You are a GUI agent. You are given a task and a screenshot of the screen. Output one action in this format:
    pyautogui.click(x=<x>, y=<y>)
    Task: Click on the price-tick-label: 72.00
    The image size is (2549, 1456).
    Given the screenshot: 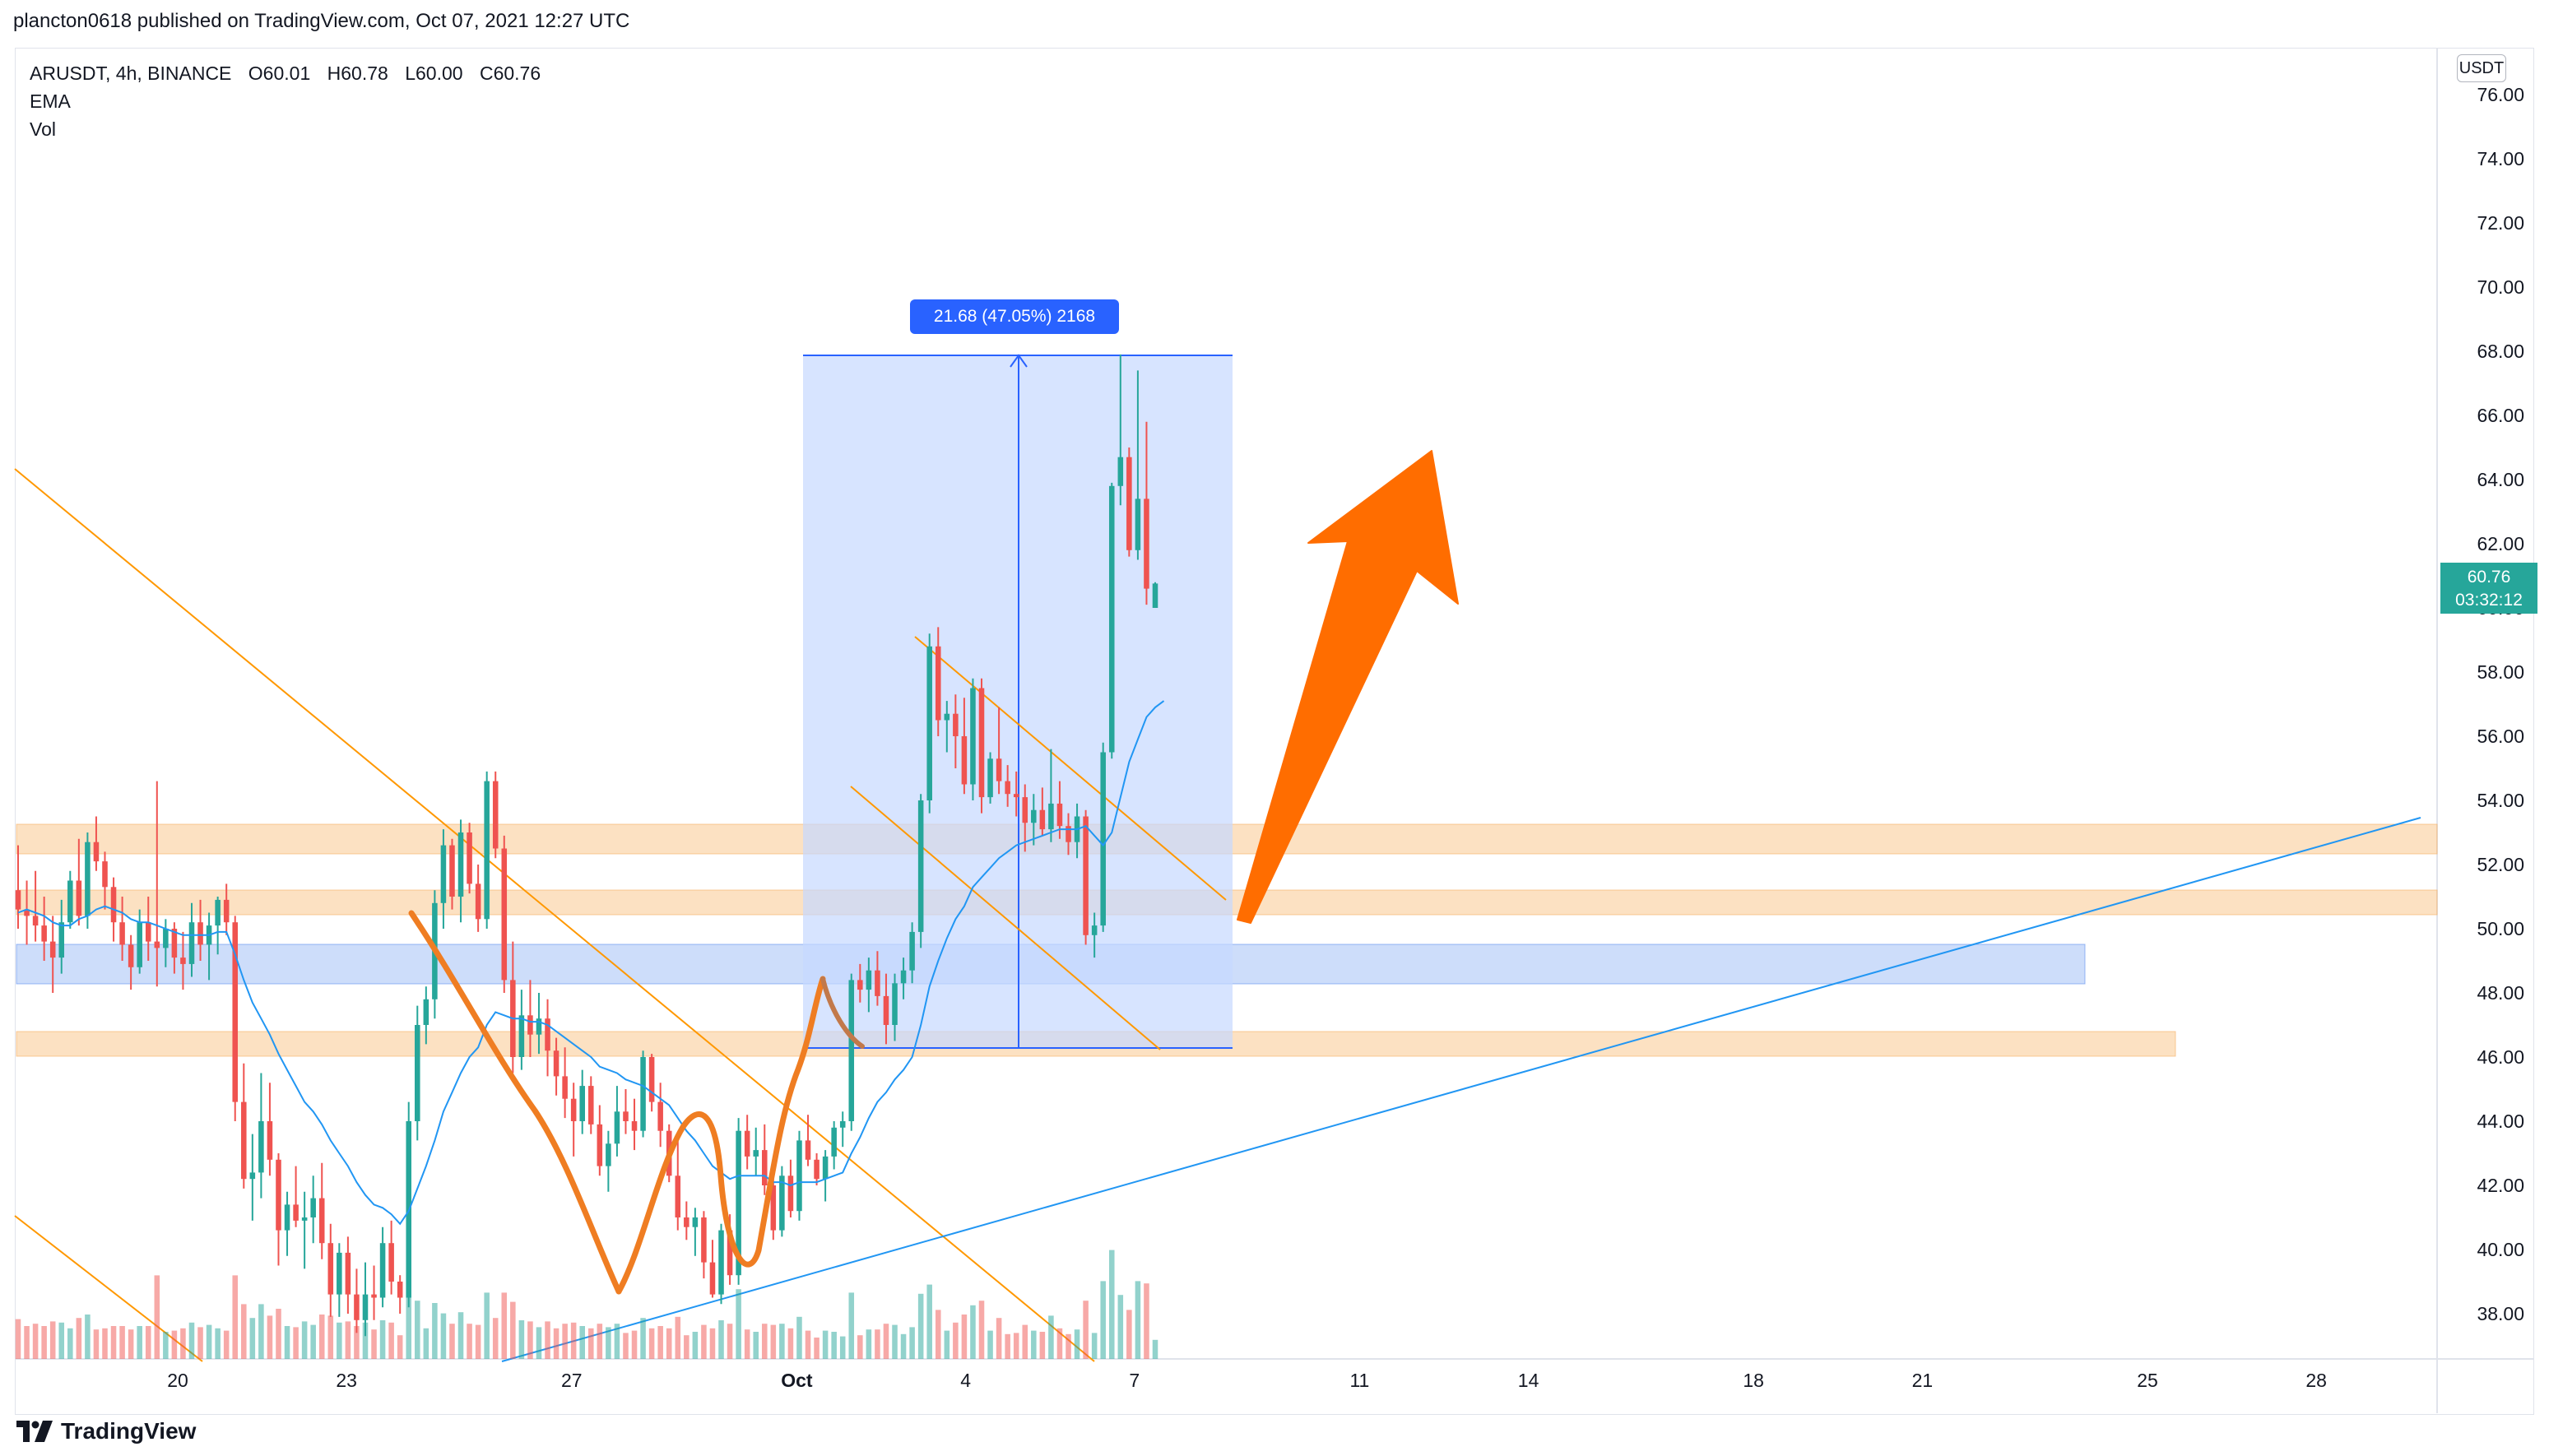 What is the action you would take?
    pyautogui.click(x=2500, y=223)
    